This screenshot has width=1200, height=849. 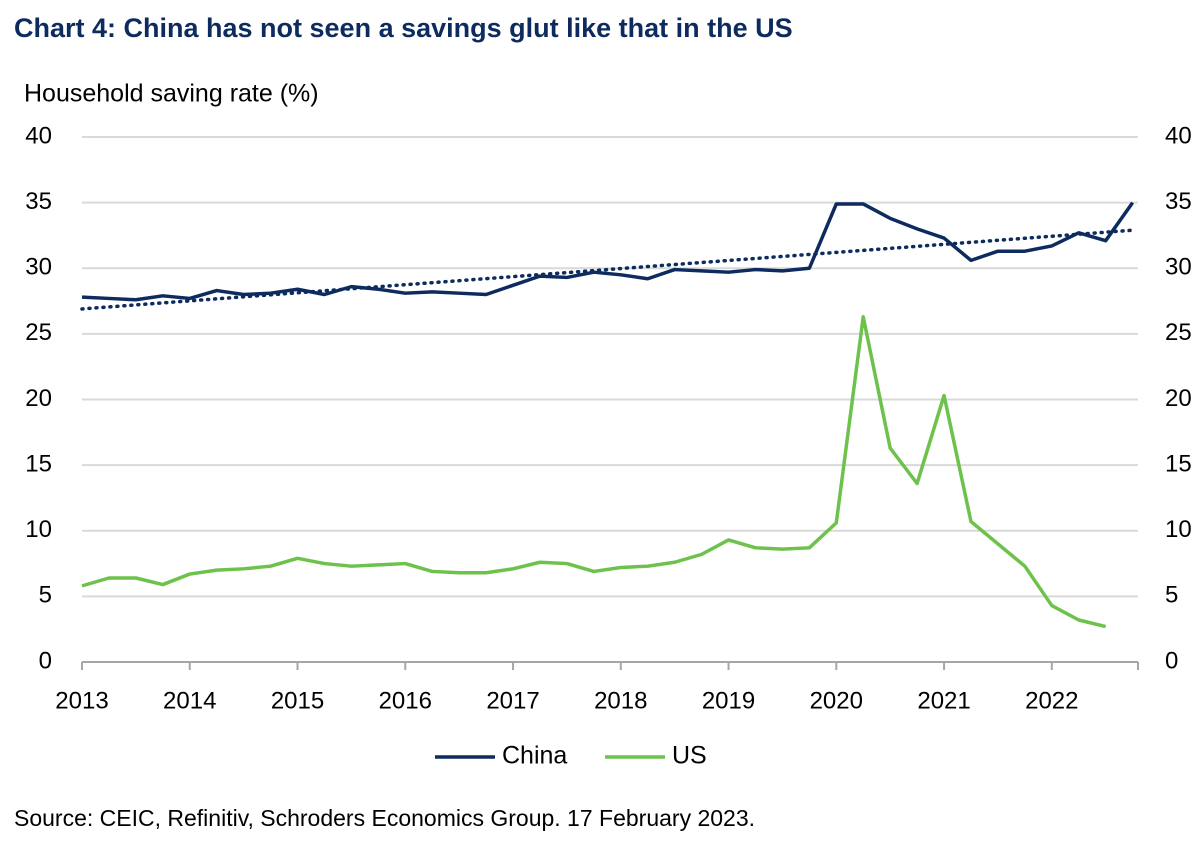 What do you see at coordinates (81, 700) in the screenshot?
I see `x-tick-label: 2013` at bounding box center [81, 700].